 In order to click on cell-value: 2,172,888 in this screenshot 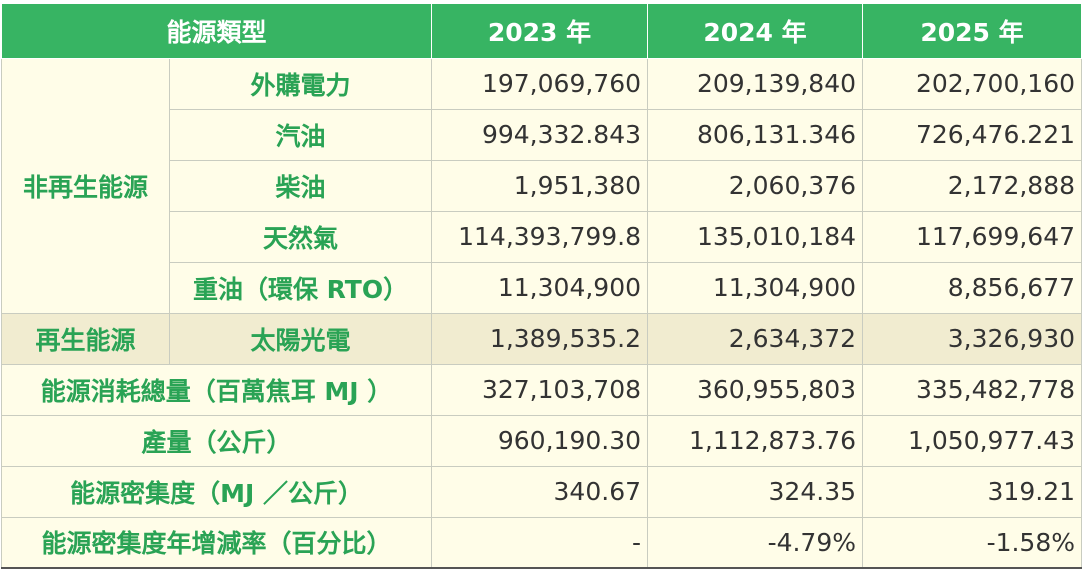, I will do `click(972, 185)`.